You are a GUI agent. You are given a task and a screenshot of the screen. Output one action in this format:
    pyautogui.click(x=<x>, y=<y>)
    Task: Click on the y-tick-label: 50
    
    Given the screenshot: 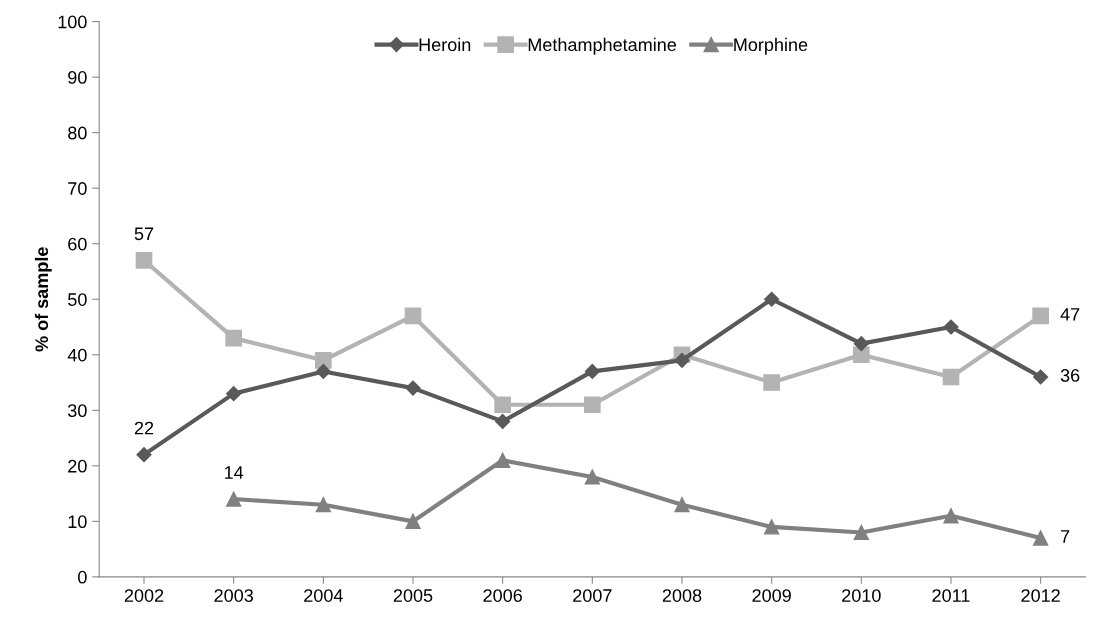 What is the action you would take?
    pyautogui.click(x=77, y=299)
    